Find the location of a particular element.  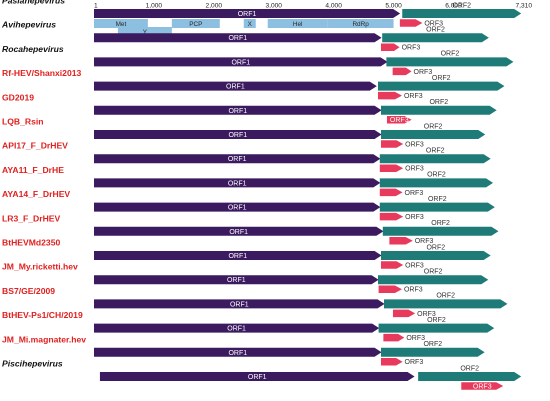

axis-tick-label: 2,000 is located at coordinates (214, 6).